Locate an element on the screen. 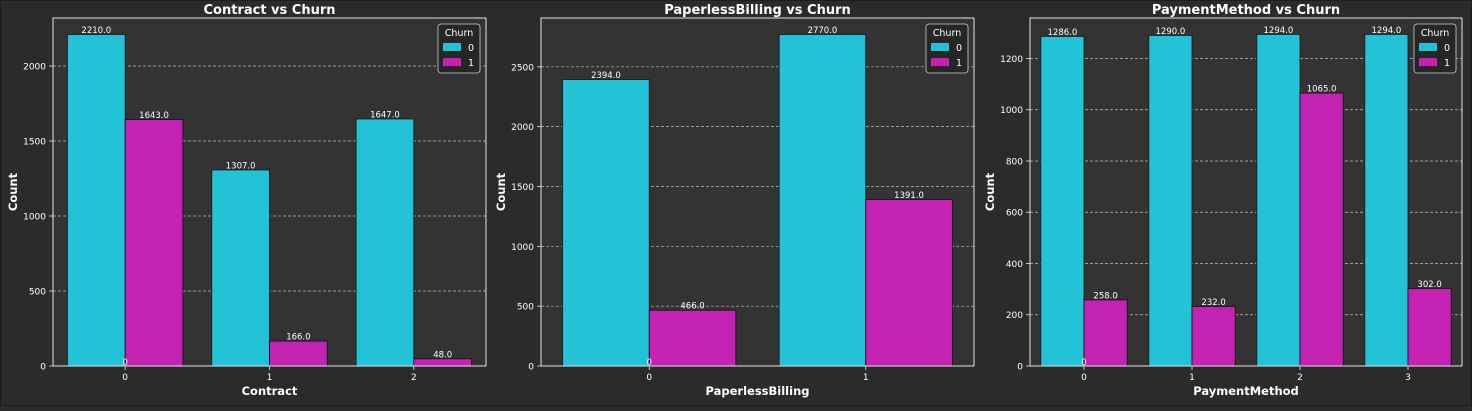  bar-value-label: 1290.0 is located at coordinates (1171, 32).